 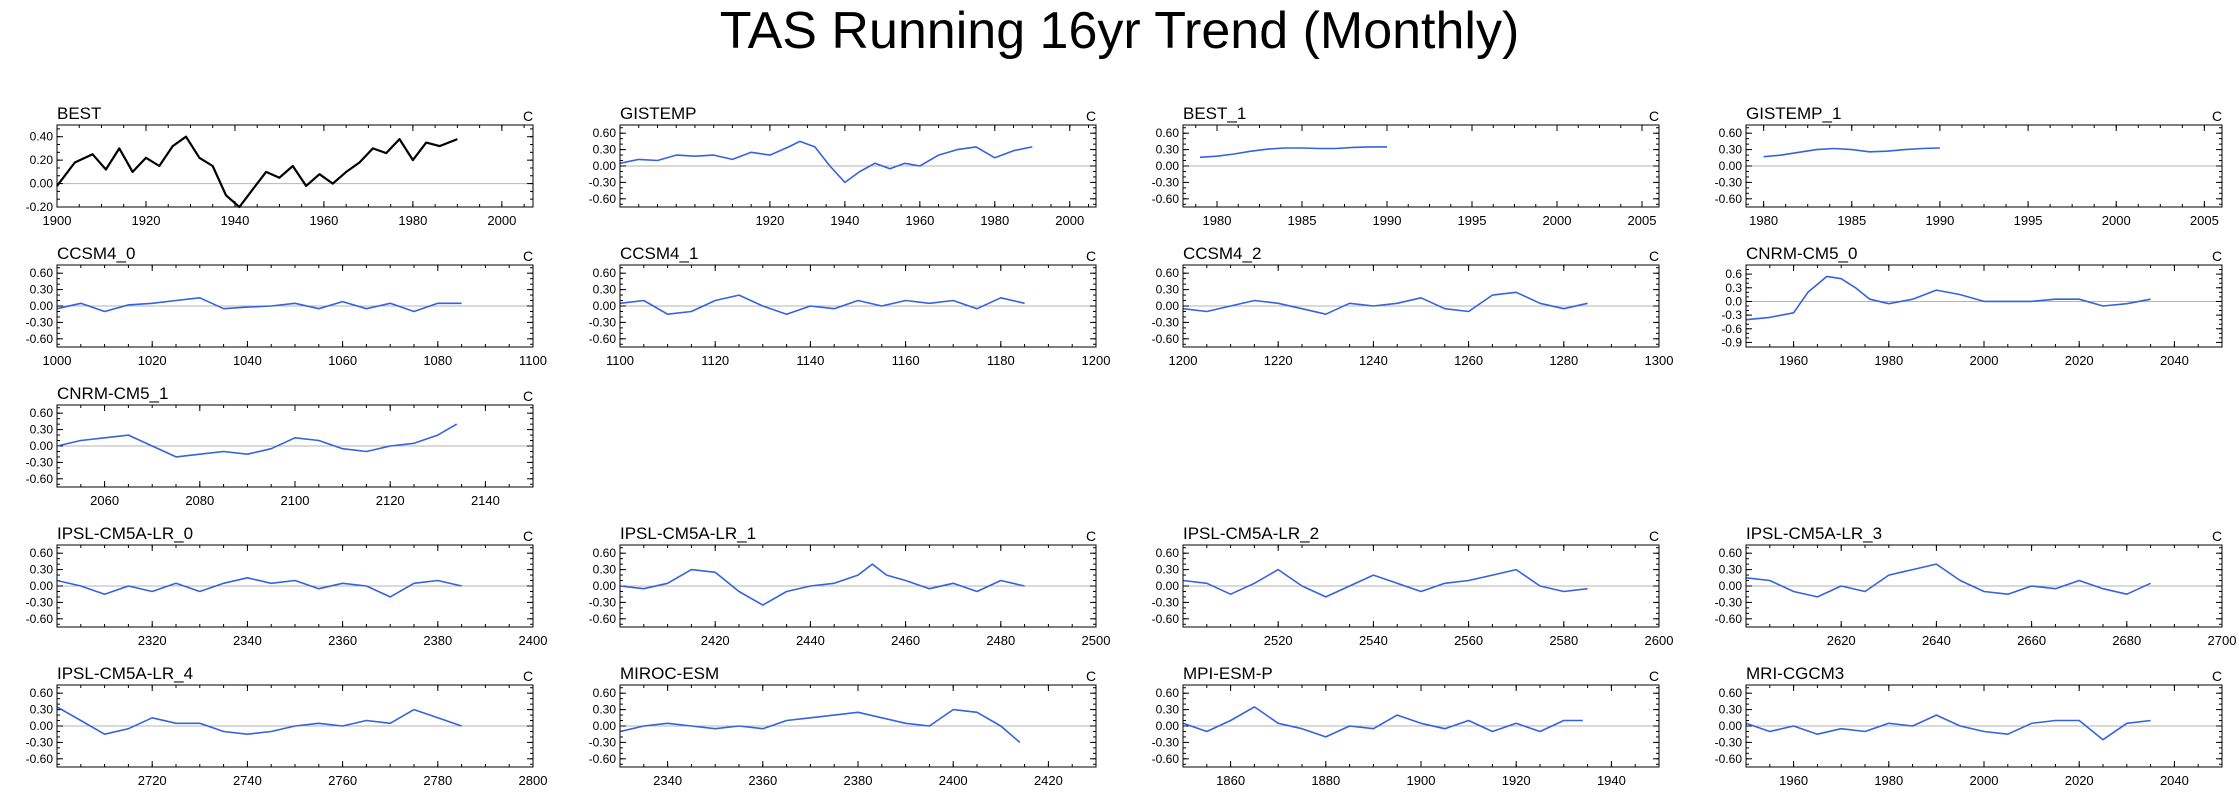 I want to click on x-tick-label: 2580, so click(x=1563, y=640).